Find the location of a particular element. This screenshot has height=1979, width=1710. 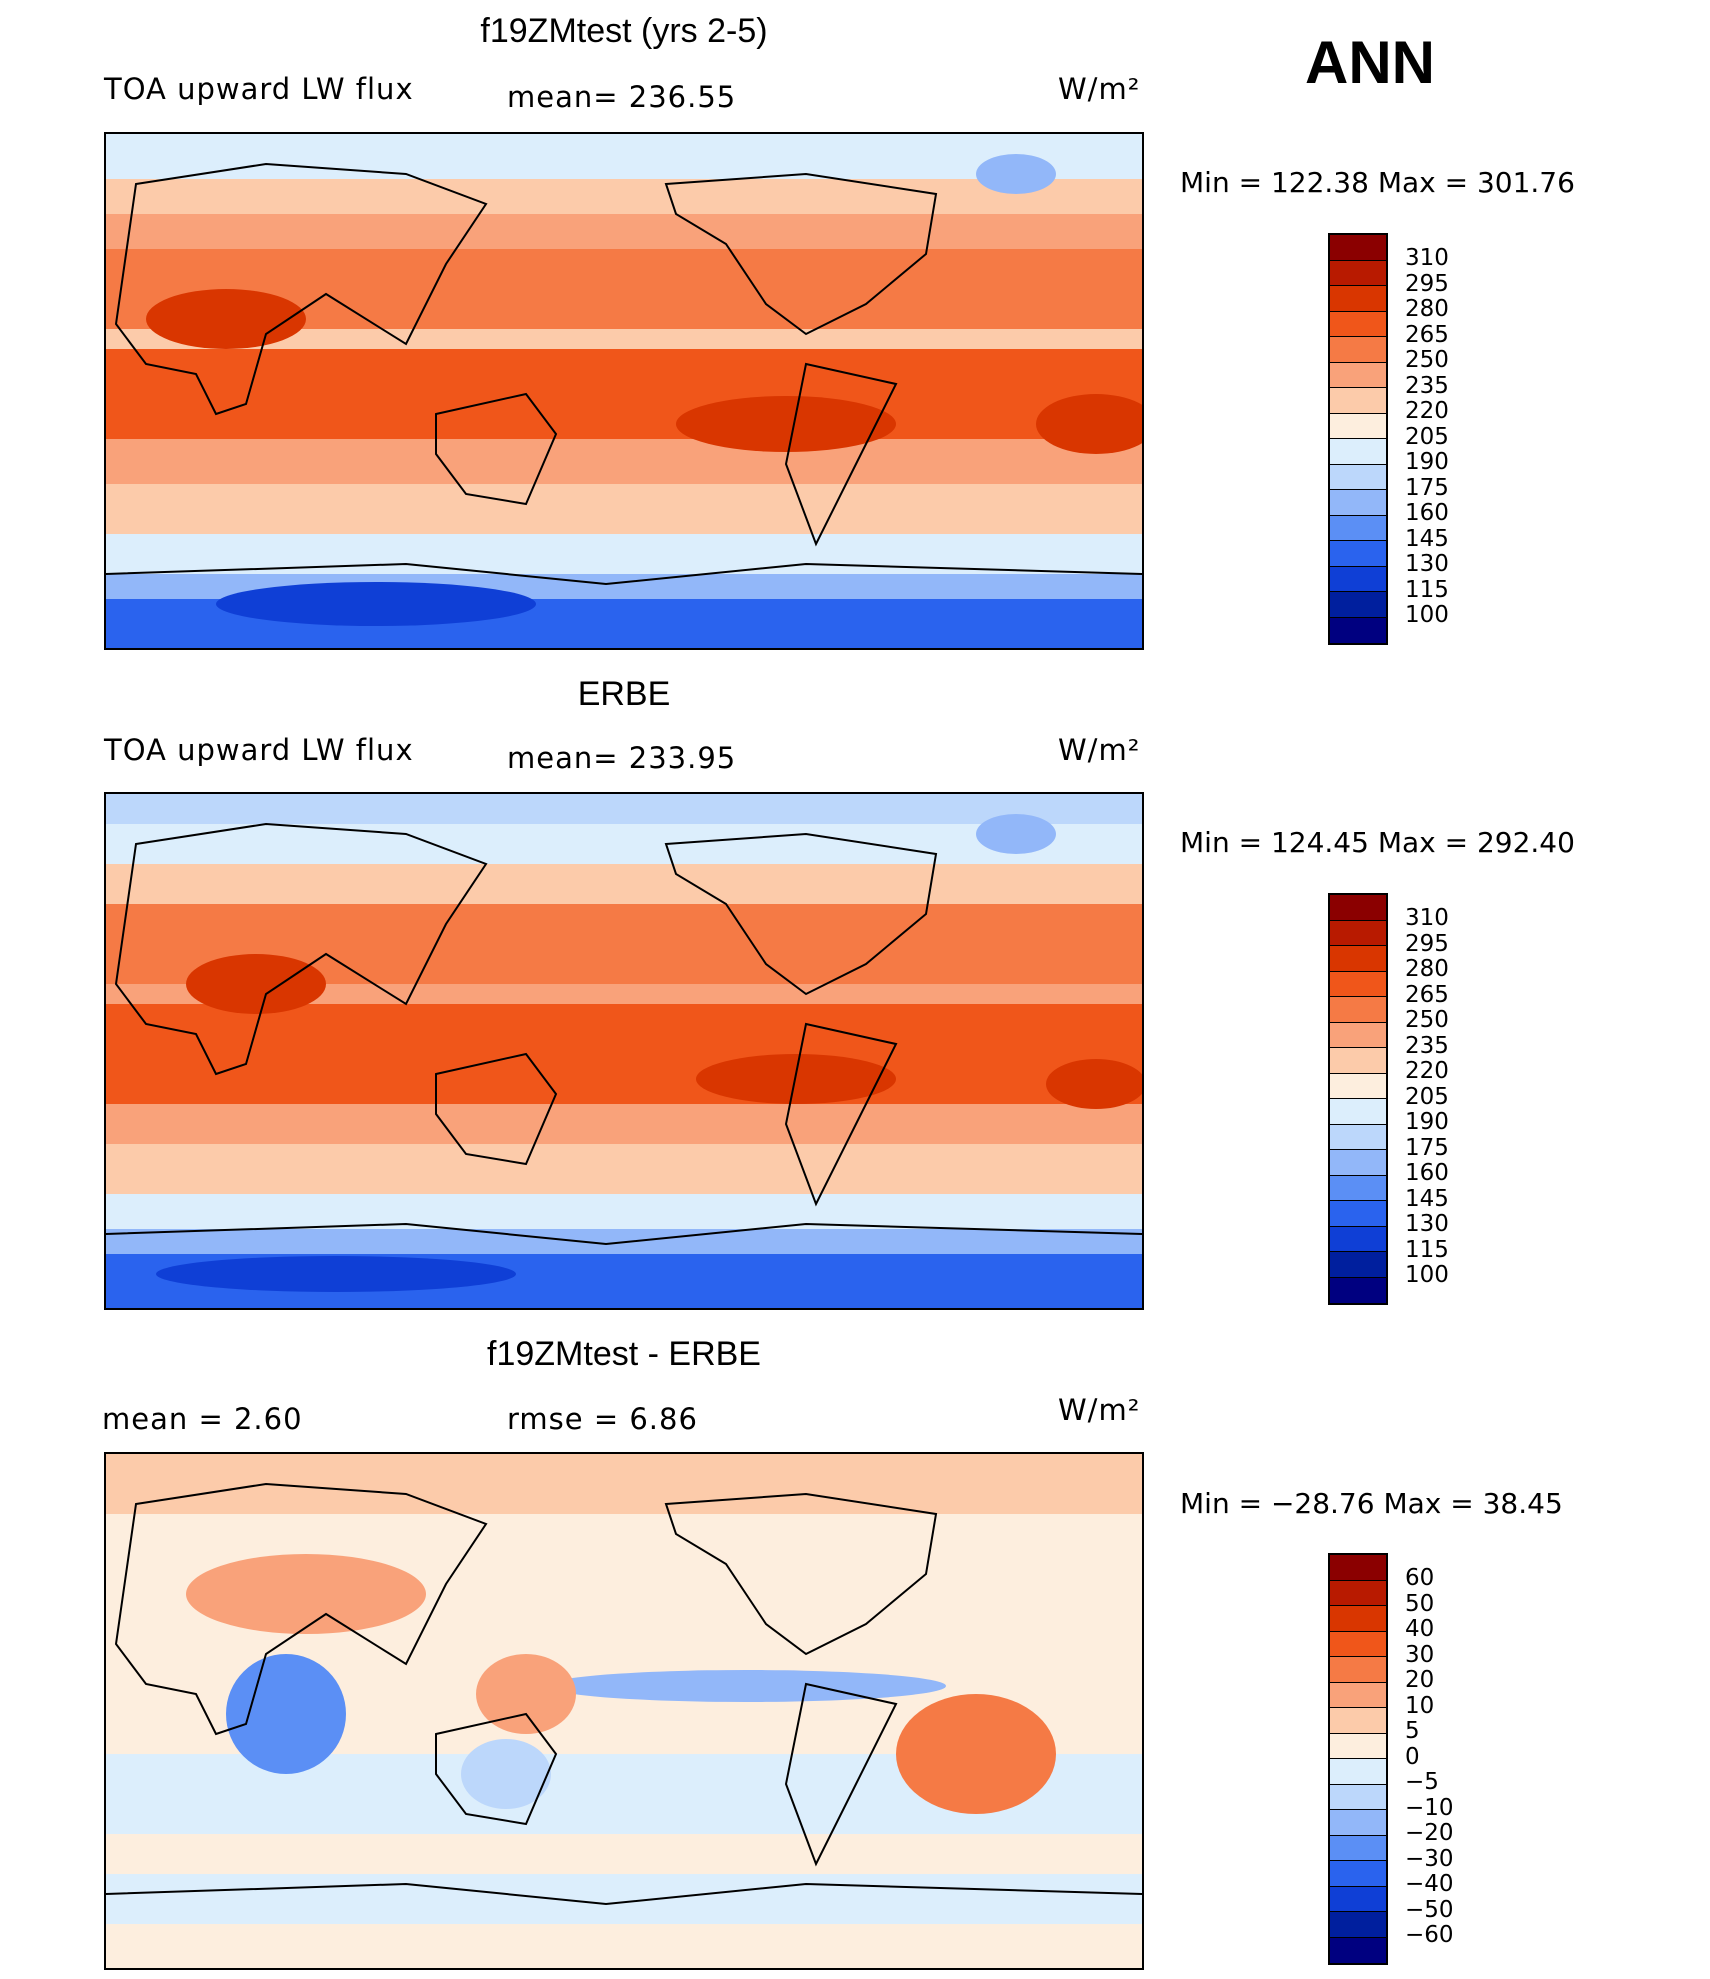

panel1-sahara-warm-patch is located at coordinates (226, 319).